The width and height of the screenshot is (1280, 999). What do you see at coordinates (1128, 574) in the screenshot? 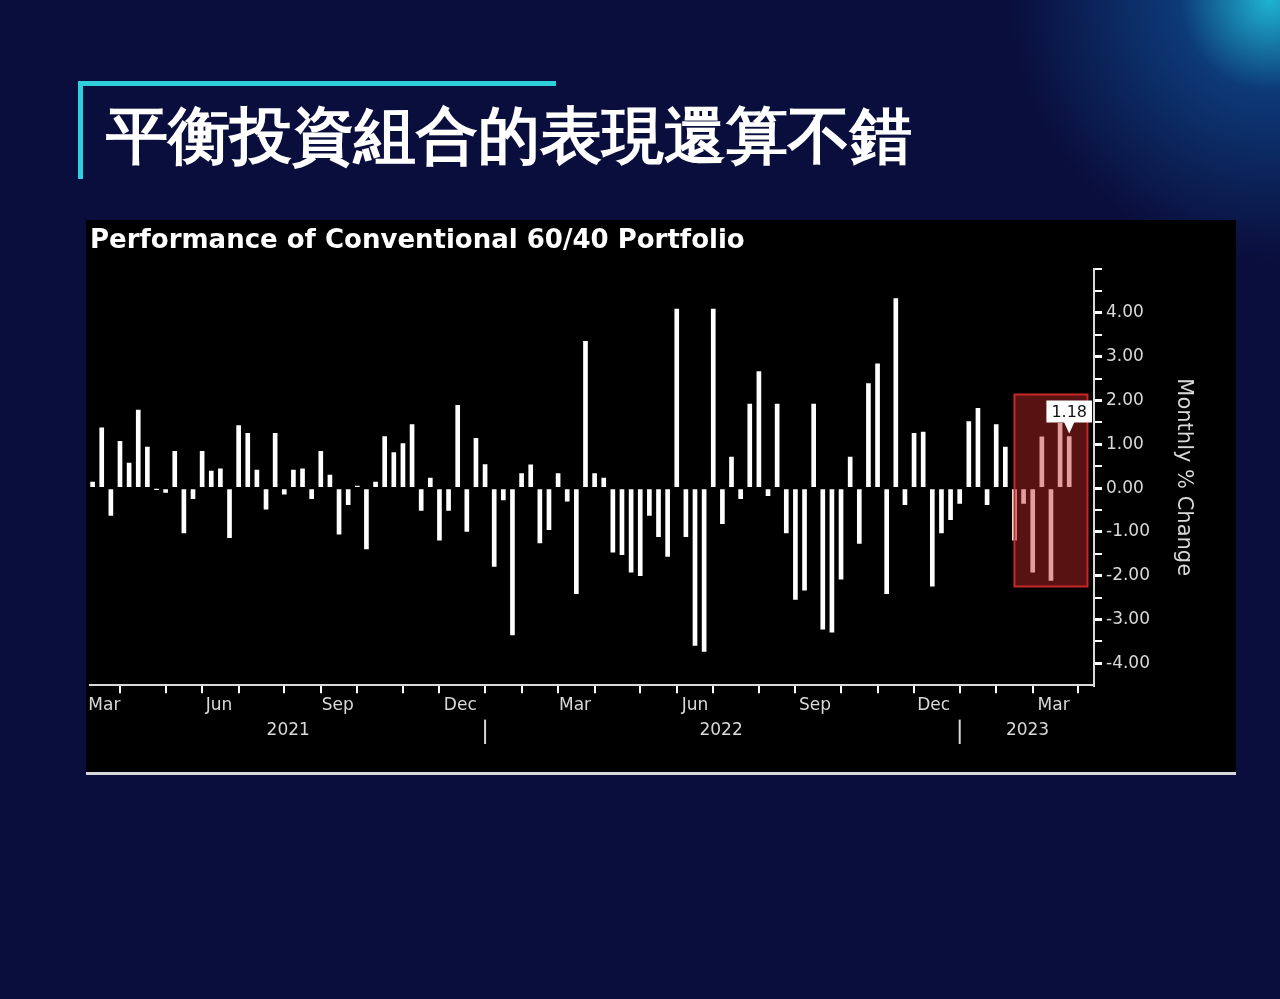
I see `y-tick-label: -2.00` at bounding box center [1128, 574].